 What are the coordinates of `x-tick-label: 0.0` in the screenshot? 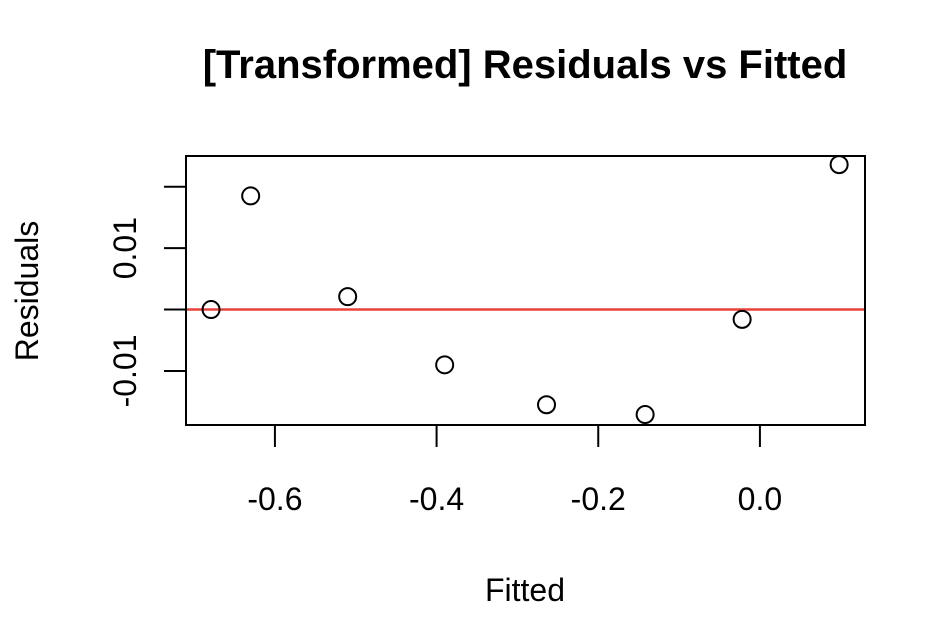 It's located at (760, 499).